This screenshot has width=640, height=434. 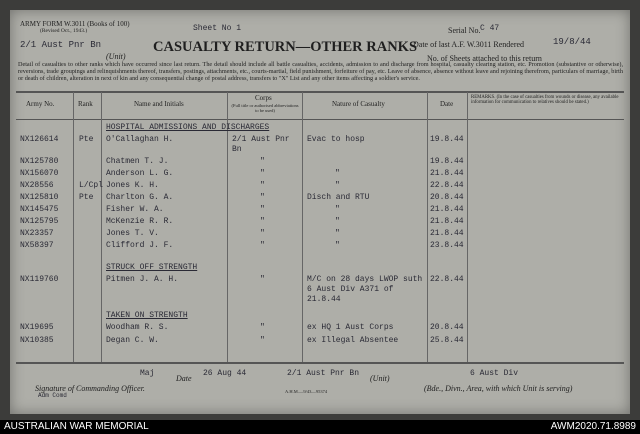 I want to click on table-top-rule, so click(x=320, y=92).